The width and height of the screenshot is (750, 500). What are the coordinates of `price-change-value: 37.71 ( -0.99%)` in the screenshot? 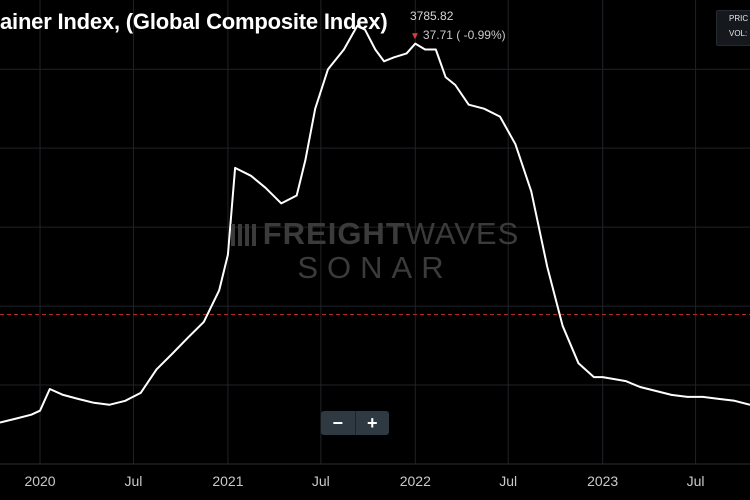 It's located at (464, 35).